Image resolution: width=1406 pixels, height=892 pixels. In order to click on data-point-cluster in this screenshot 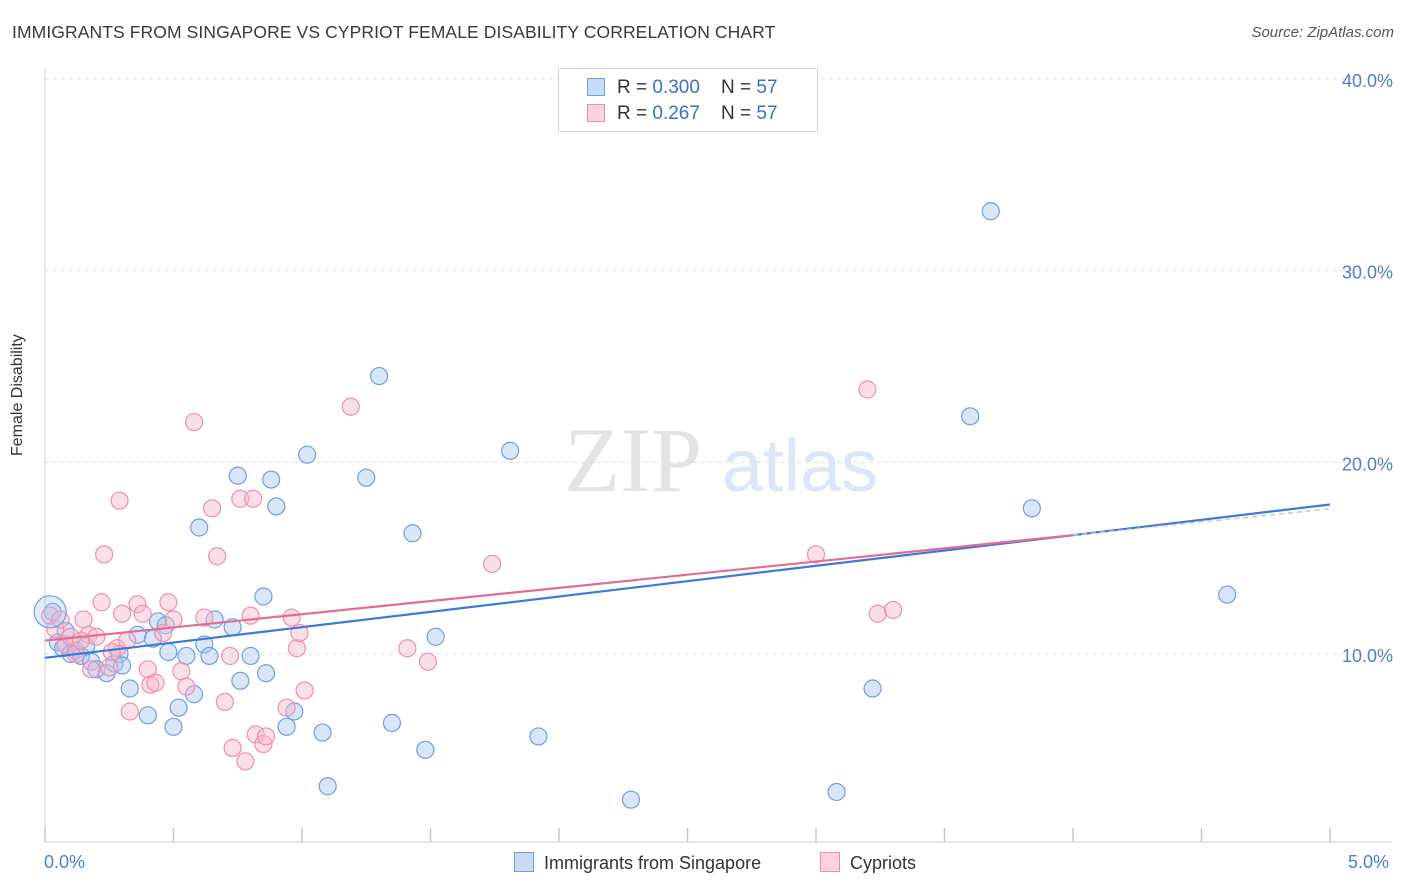, I will do `click(50, 612)`.